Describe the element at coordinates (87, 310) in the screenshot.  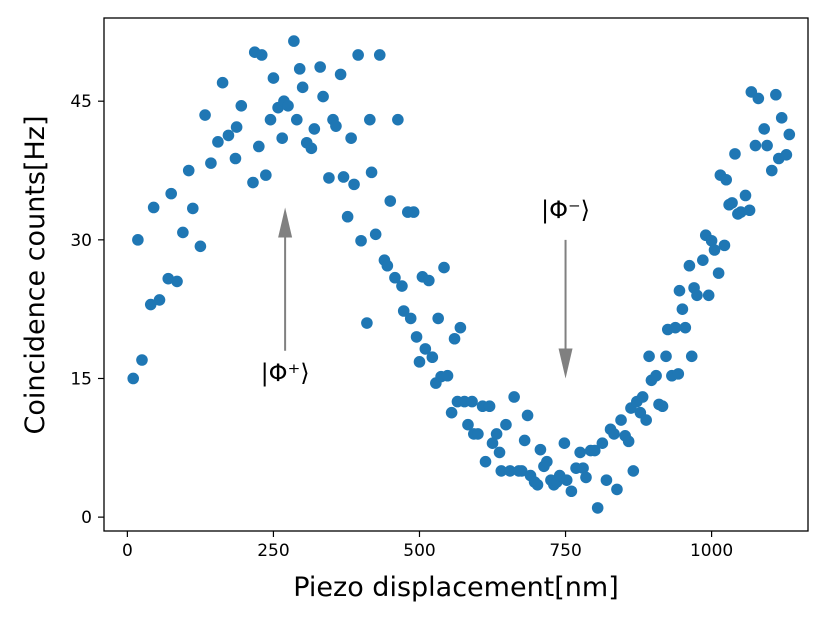
I see `y-axis-ticks: 0 15 30 45` at that location.